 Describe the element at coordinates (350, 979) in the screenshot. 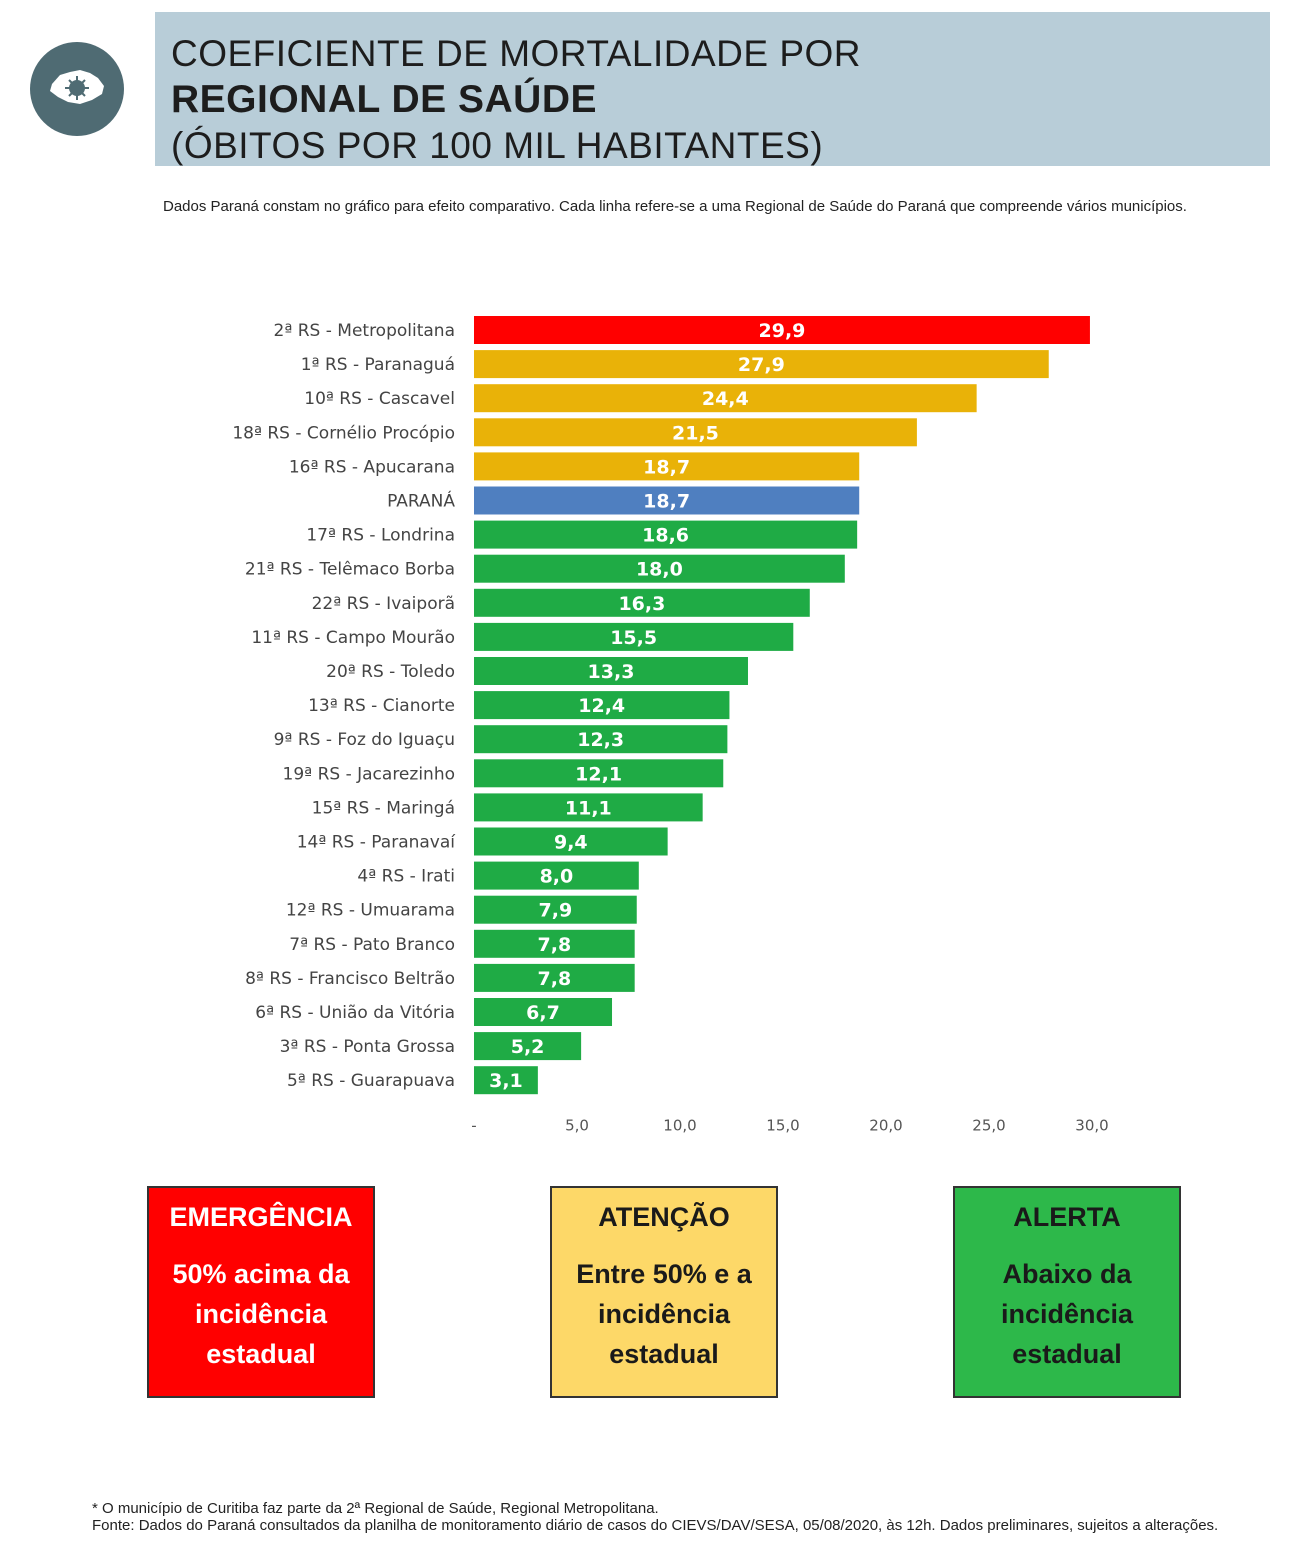

I see `category-label: 8ª RS - Francisco Beltrão` at that location.